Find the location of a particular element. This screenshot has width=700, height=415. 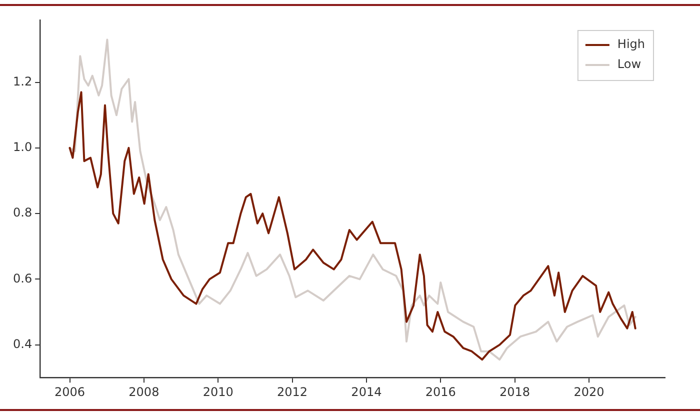

x-tick-label: 2010 is located at coordinates (218, 391).